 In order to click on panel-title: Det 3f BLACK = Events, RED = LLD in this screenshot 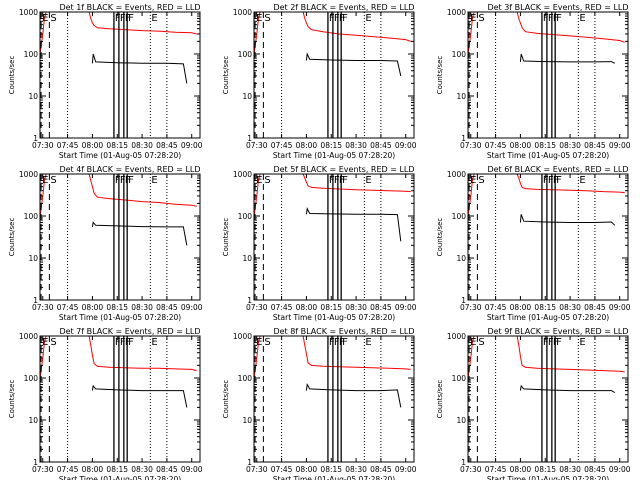, I will do `click(557, 7)`.